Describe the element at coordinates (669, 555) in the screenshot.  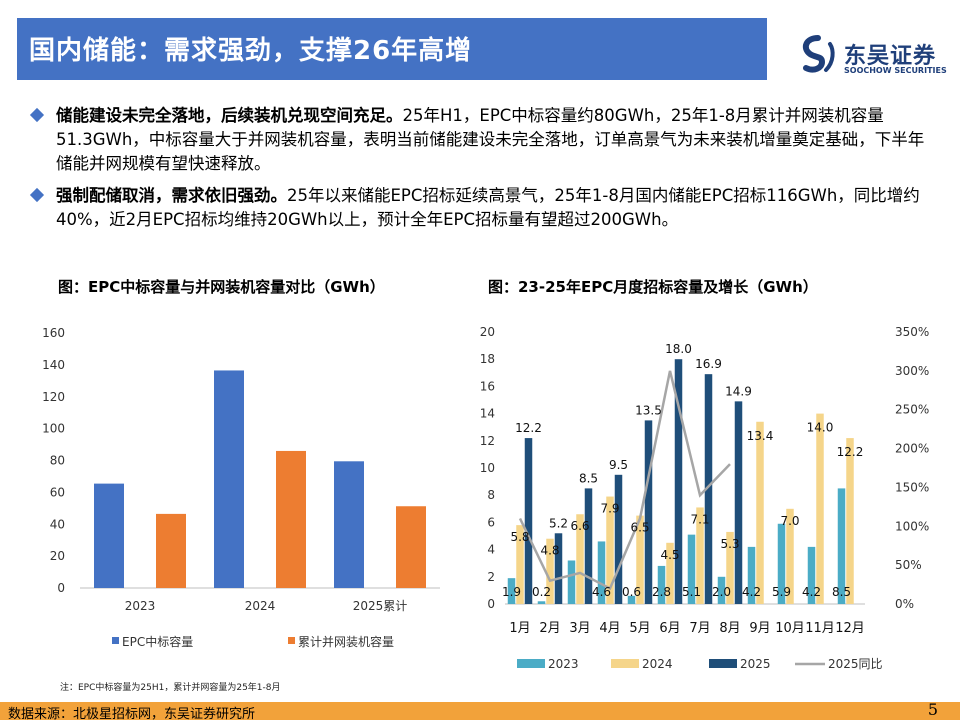
I see `data-label: 4.5` at that location.